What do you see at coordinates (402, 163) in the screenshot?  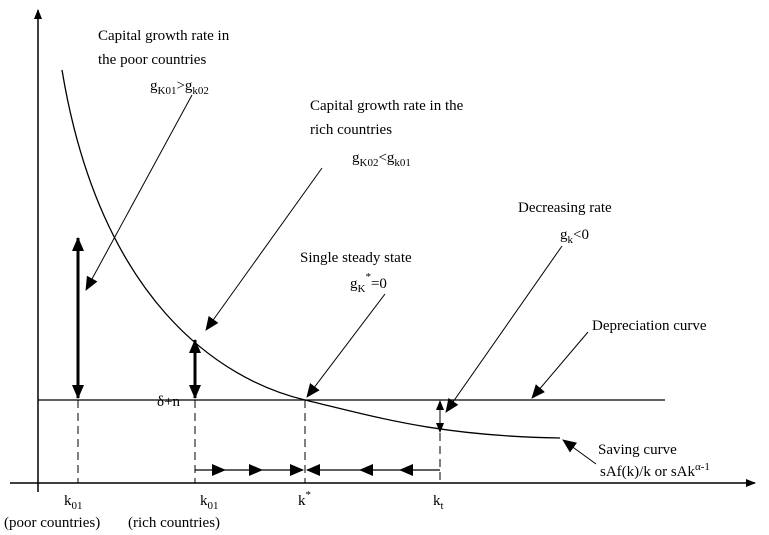 I see `subscript: k01` at bounding box center [402, 163].